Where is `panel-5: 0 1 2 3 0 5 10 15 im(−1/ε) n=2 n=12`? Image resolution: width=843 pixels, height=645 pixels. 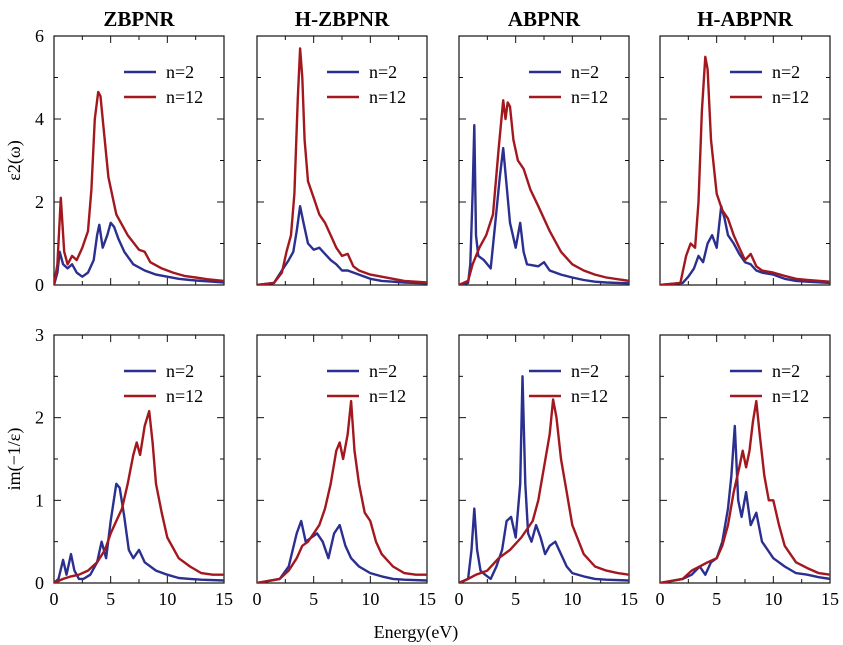
panel-5: 0 1 2 3 0 5 10 15 im(−1/ε) n=2 n=12 is located at coordinates (118, 467).